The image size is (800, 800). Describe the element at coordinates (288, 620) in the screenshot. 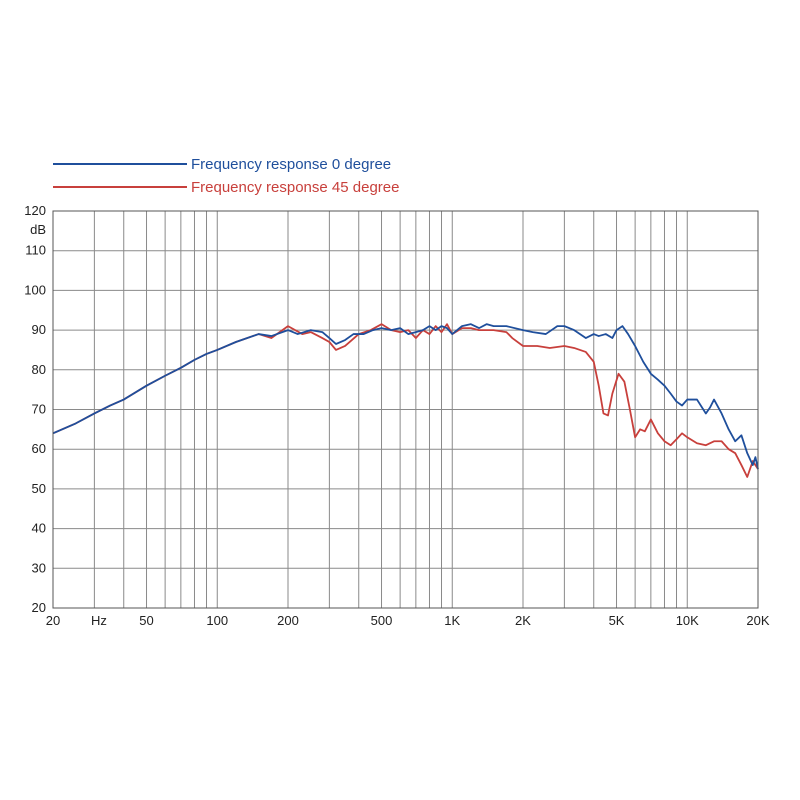

I see `x-tick-label-200: 200` at that location.